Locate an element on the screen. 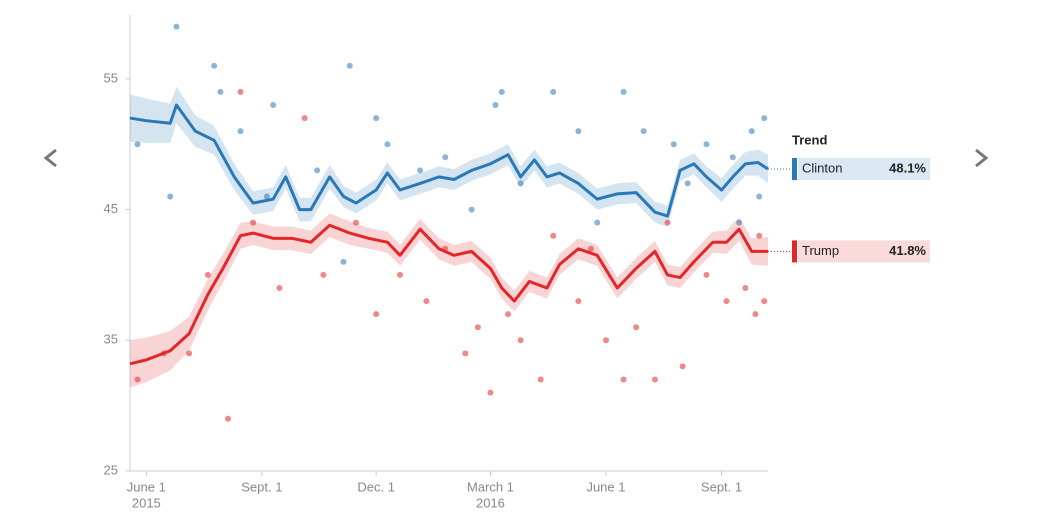 Image resolution: width=1050 pixels, height=525 pixels. x-tick-year: 2016 is located at coordinates (490, 502).